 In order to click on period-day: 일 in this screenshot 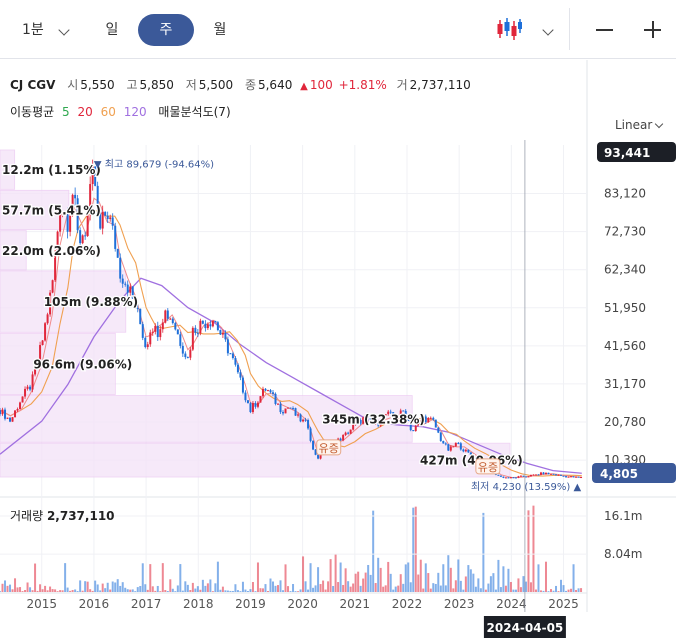, I will do `click(112, 30)`.